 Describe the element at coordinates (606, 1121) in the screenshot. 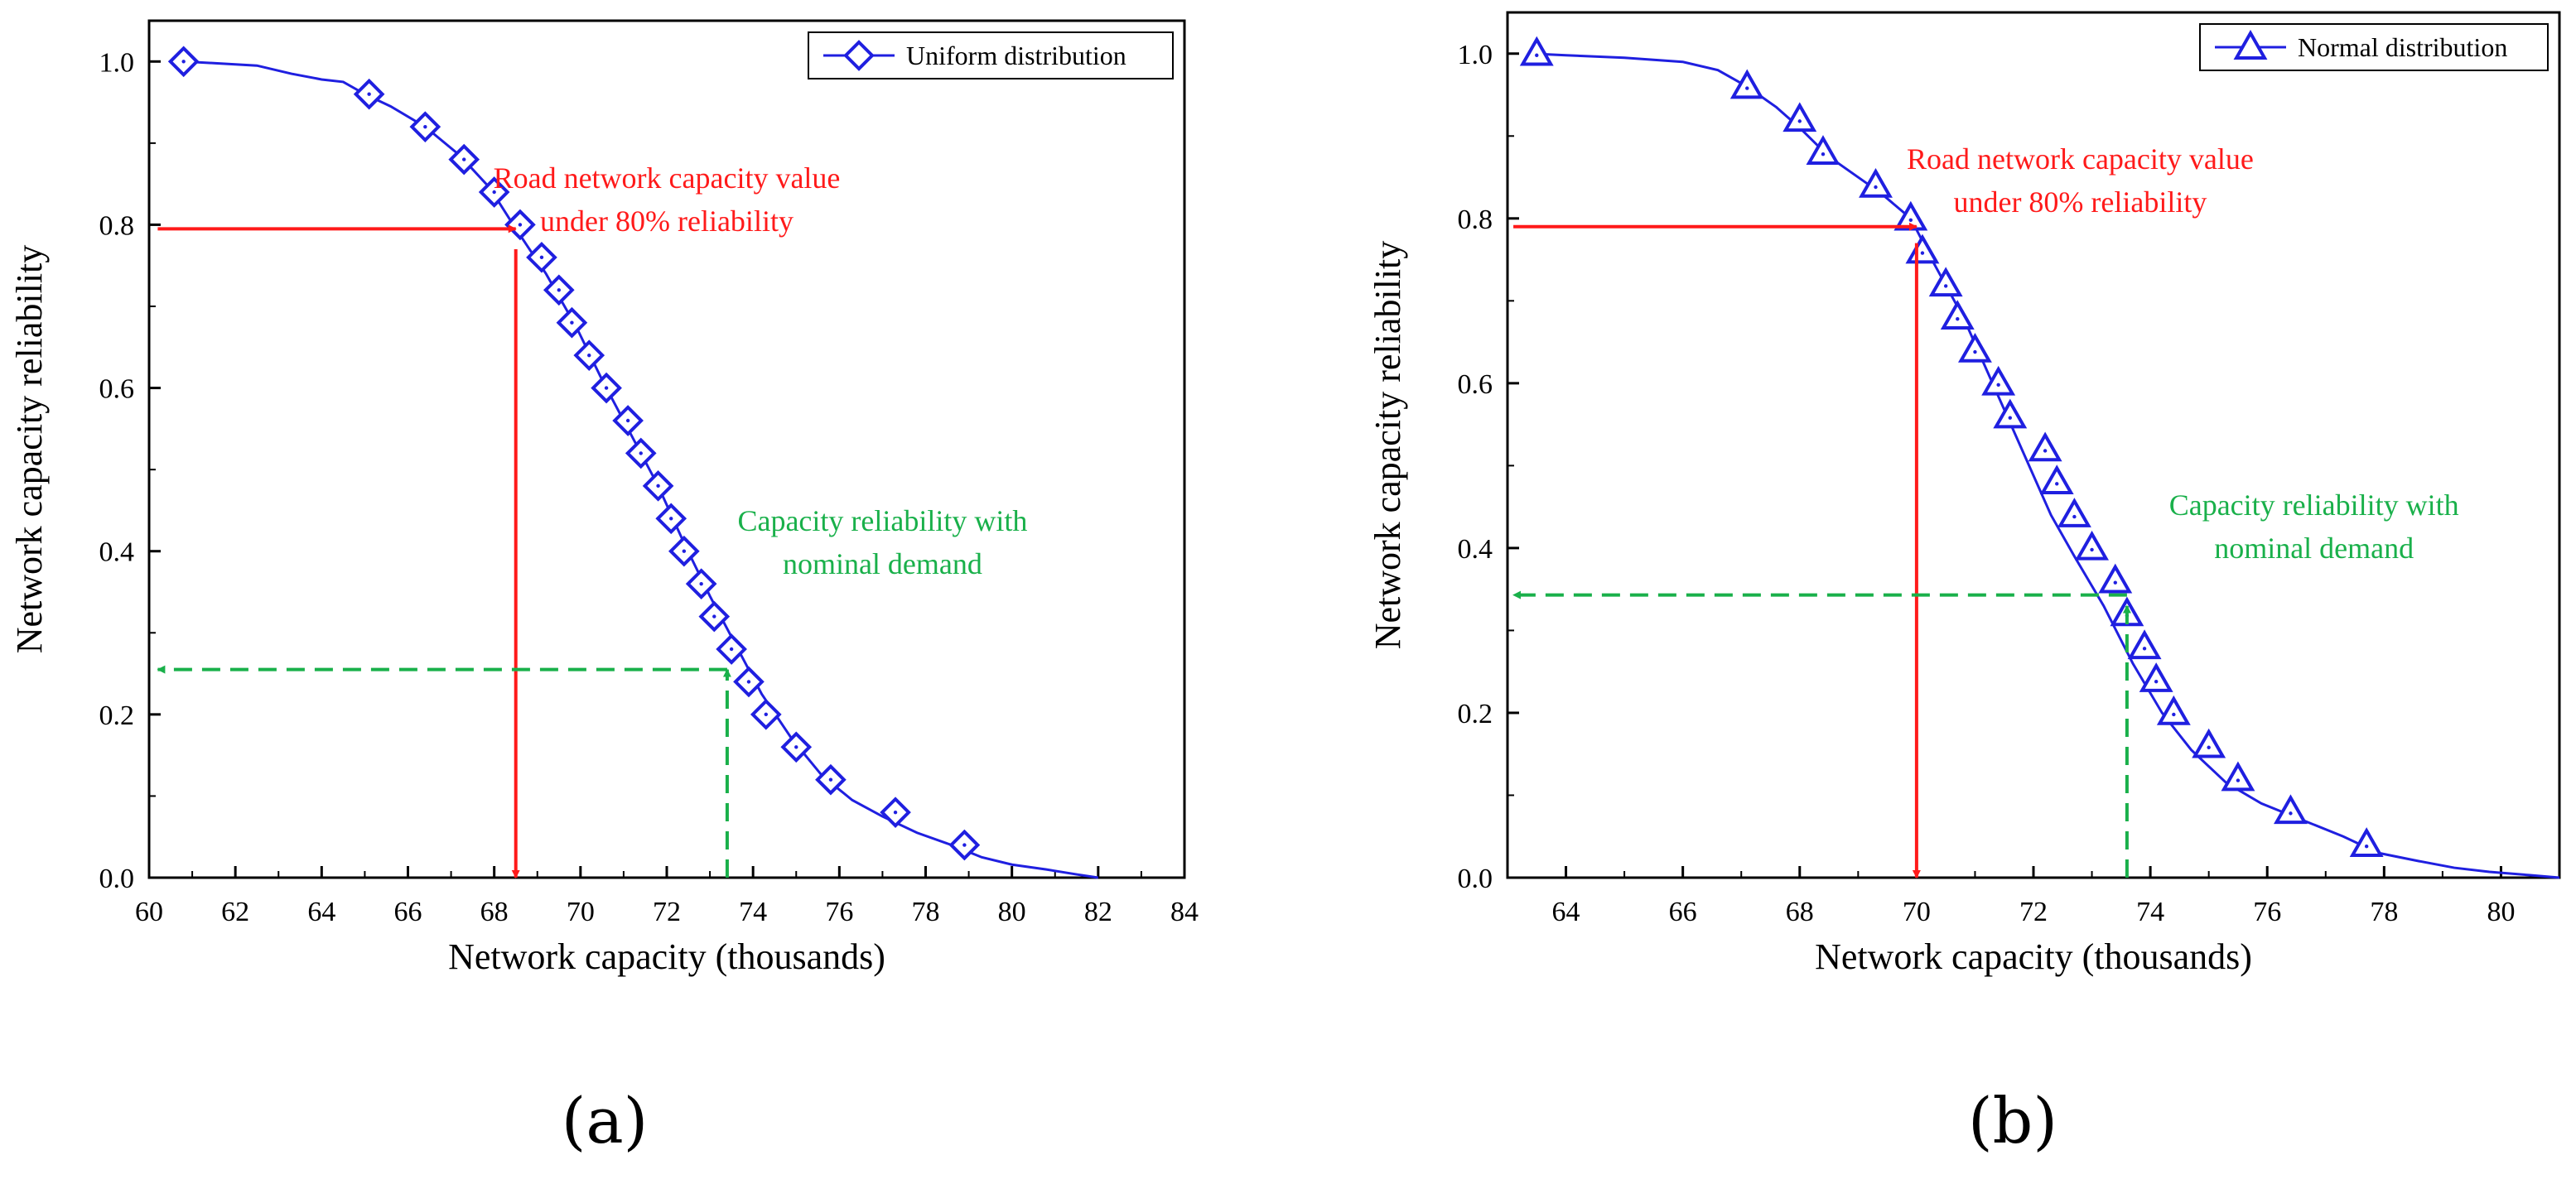

I see `panel-caption: (a)` at that location.